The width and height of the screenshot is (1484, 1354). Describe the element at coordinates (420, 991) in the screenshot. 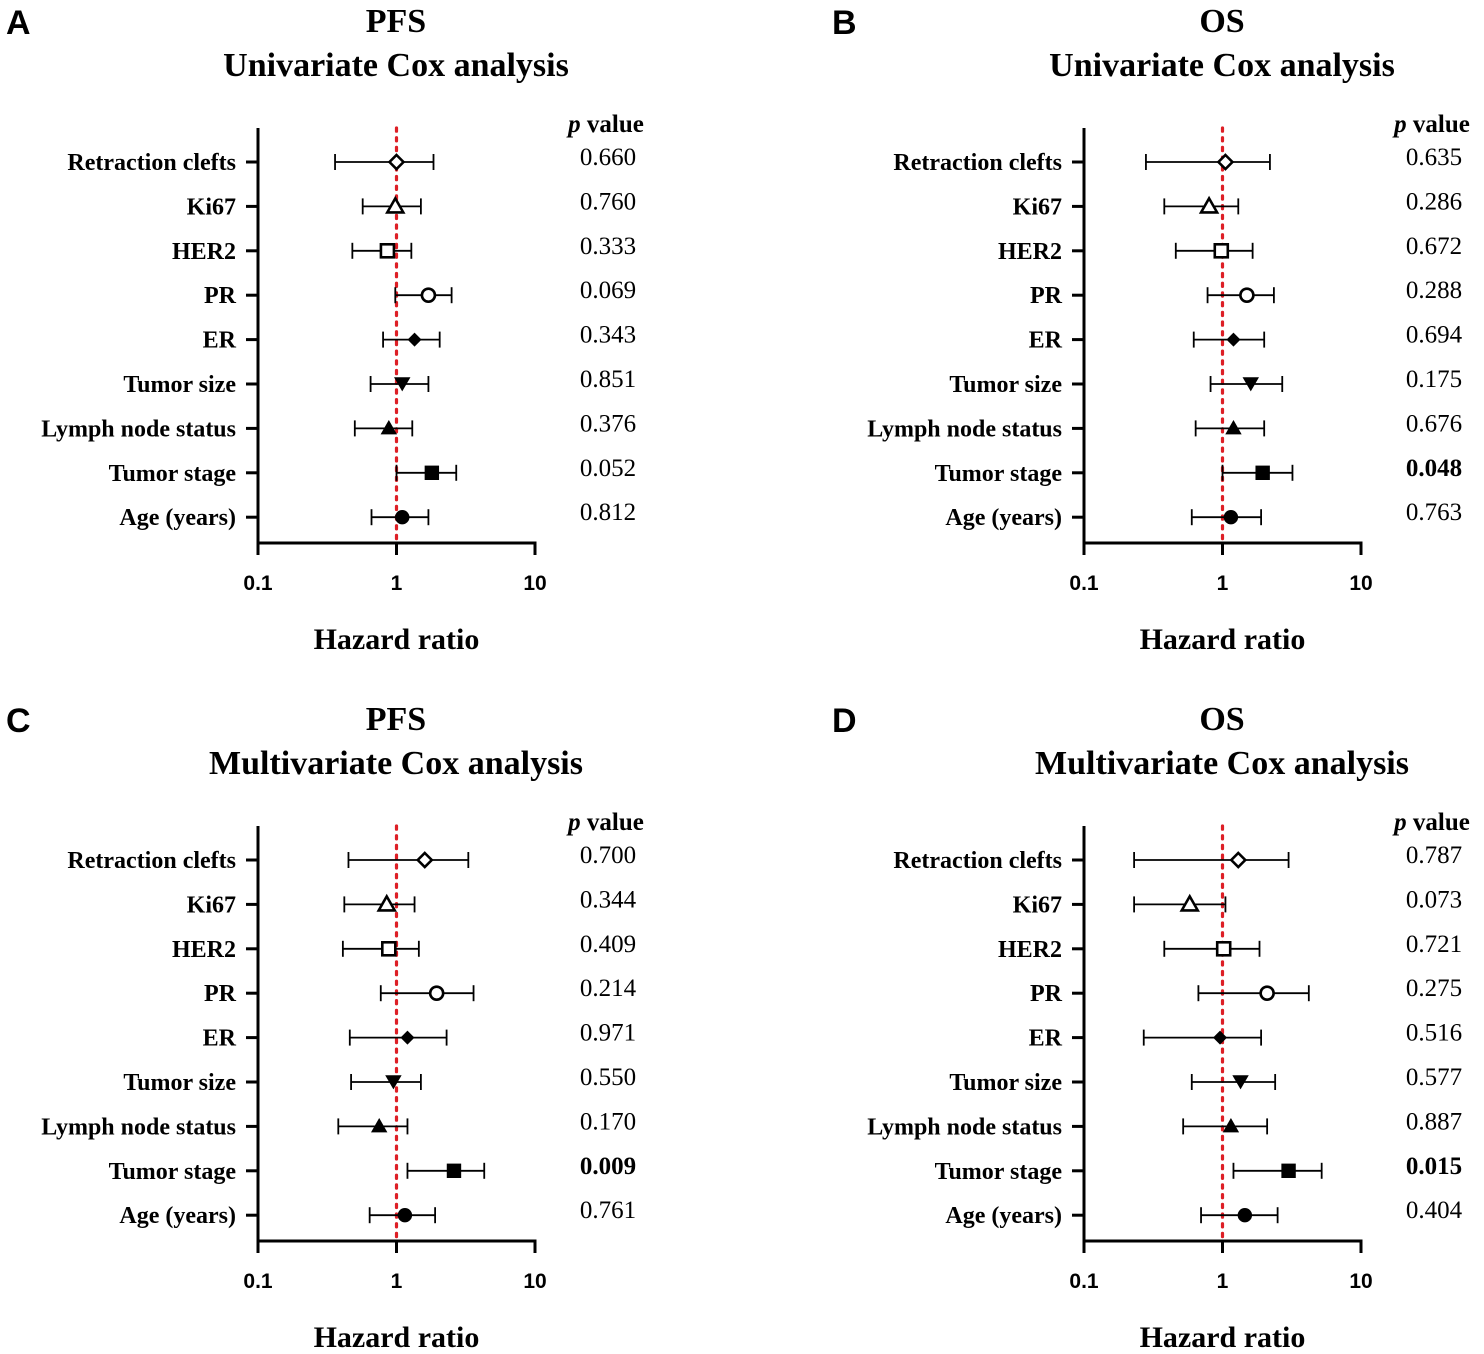

I see `row-pr: PR 0.214` at that location.